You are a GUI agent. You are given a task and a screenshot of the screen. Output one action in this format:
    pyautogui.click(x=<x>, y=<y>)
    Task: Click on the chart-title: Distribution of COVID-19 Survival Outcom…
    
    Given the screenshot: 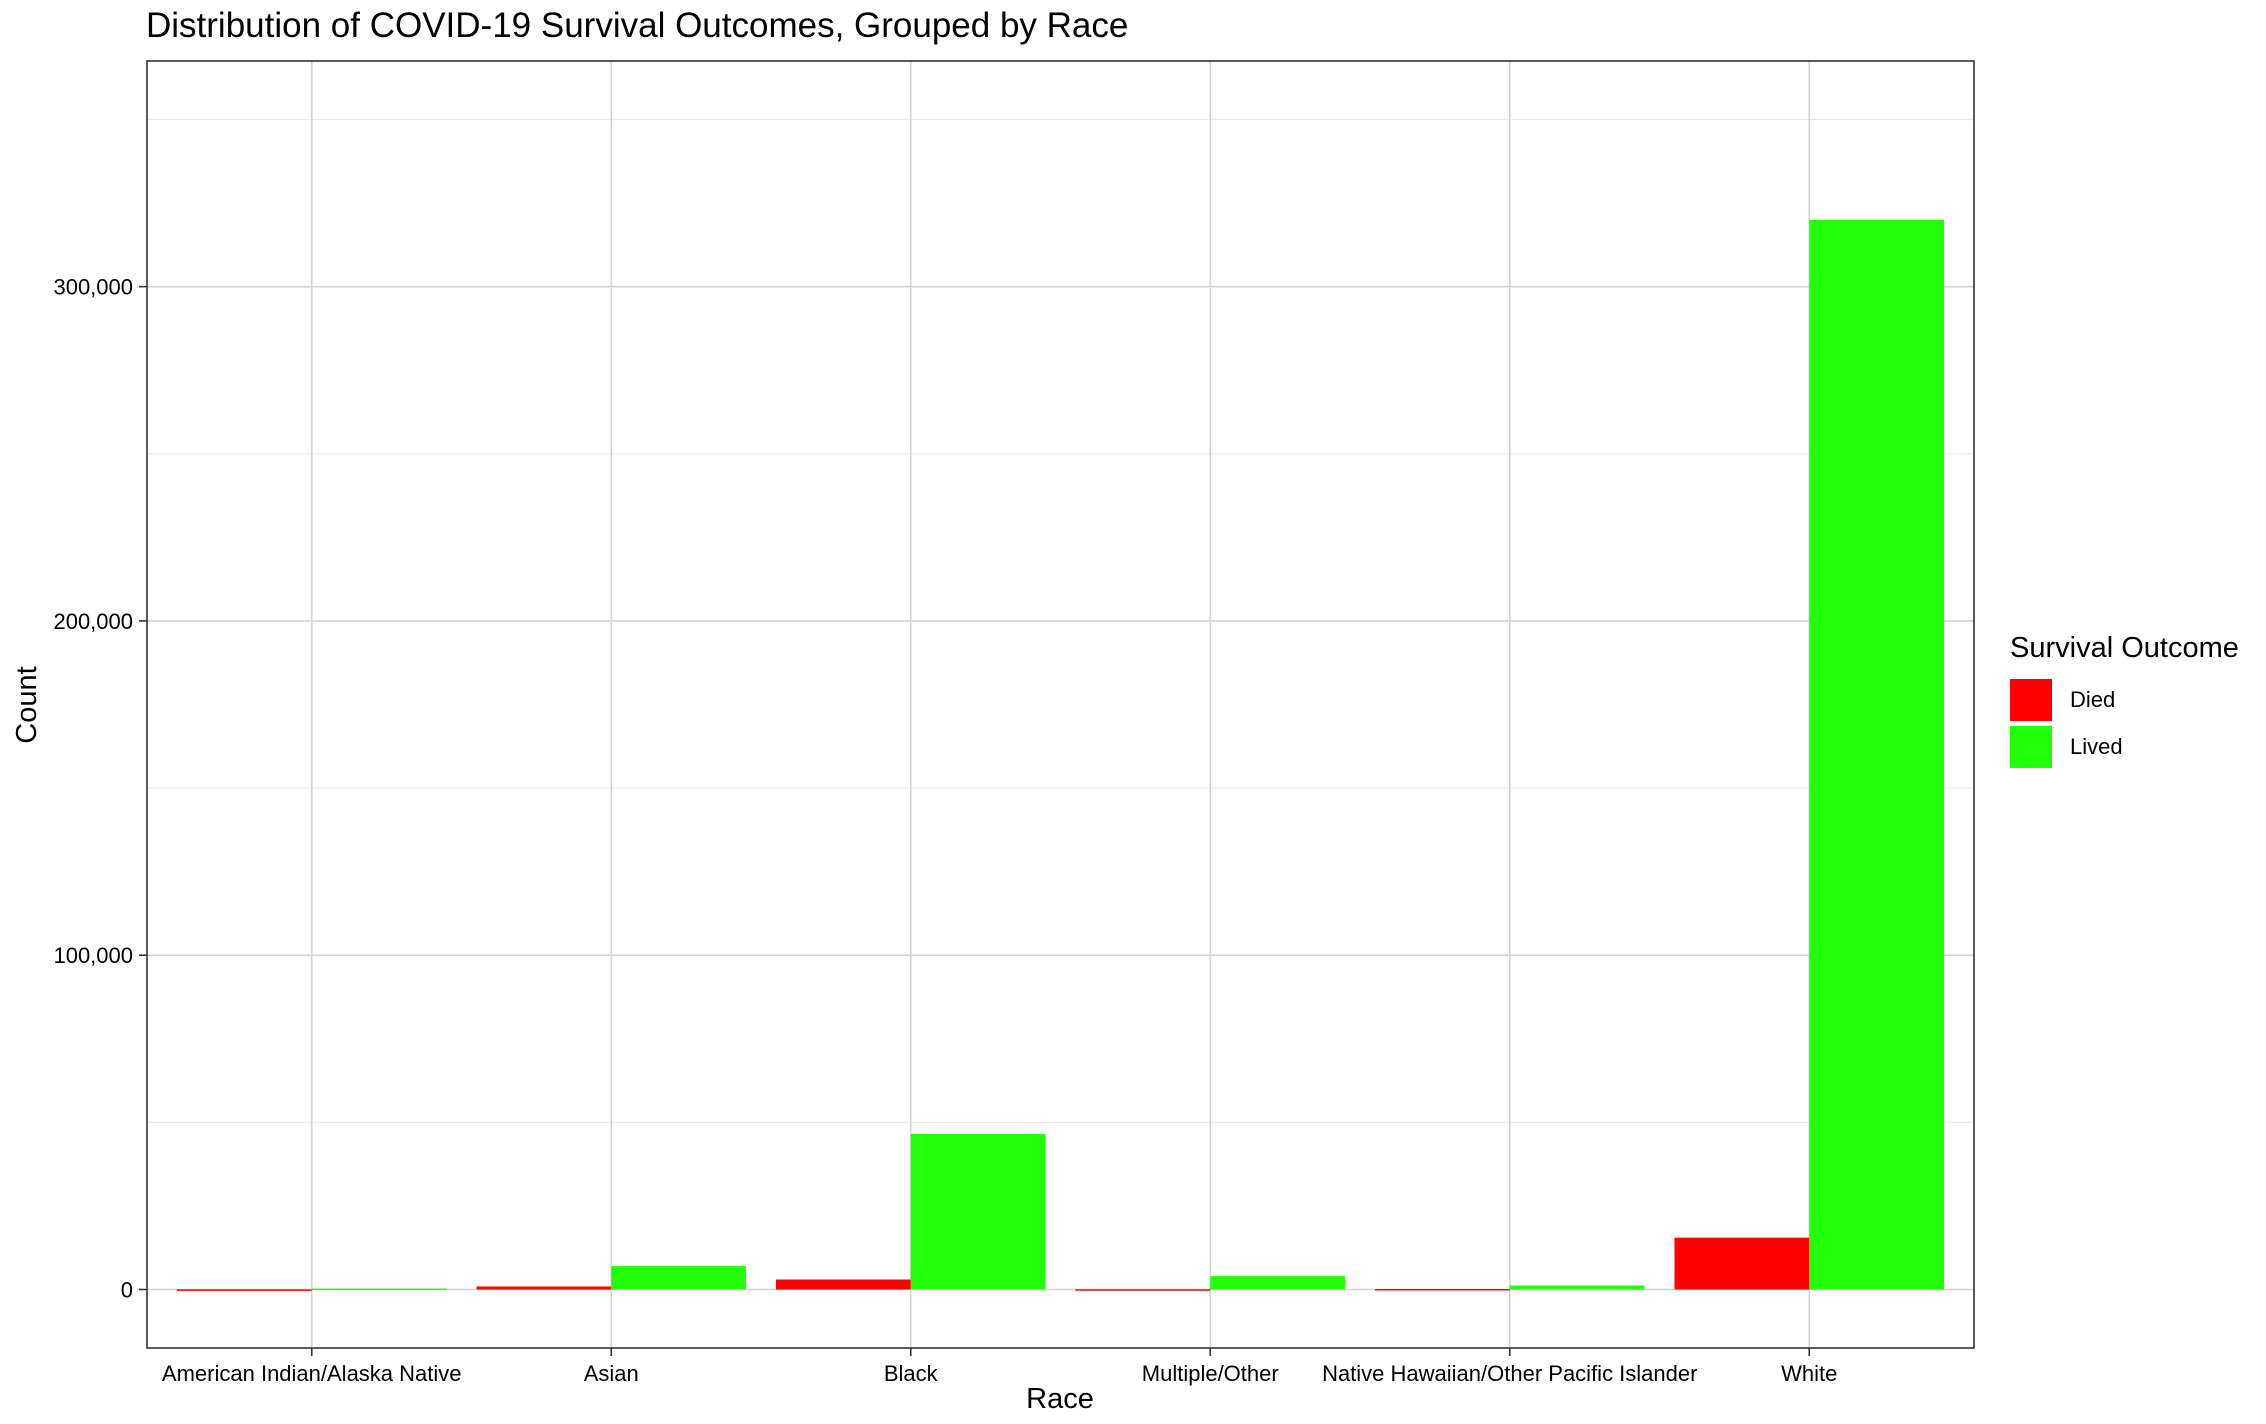 What is the action you would take?
    pyautogui.click(x=637, y=25)
    